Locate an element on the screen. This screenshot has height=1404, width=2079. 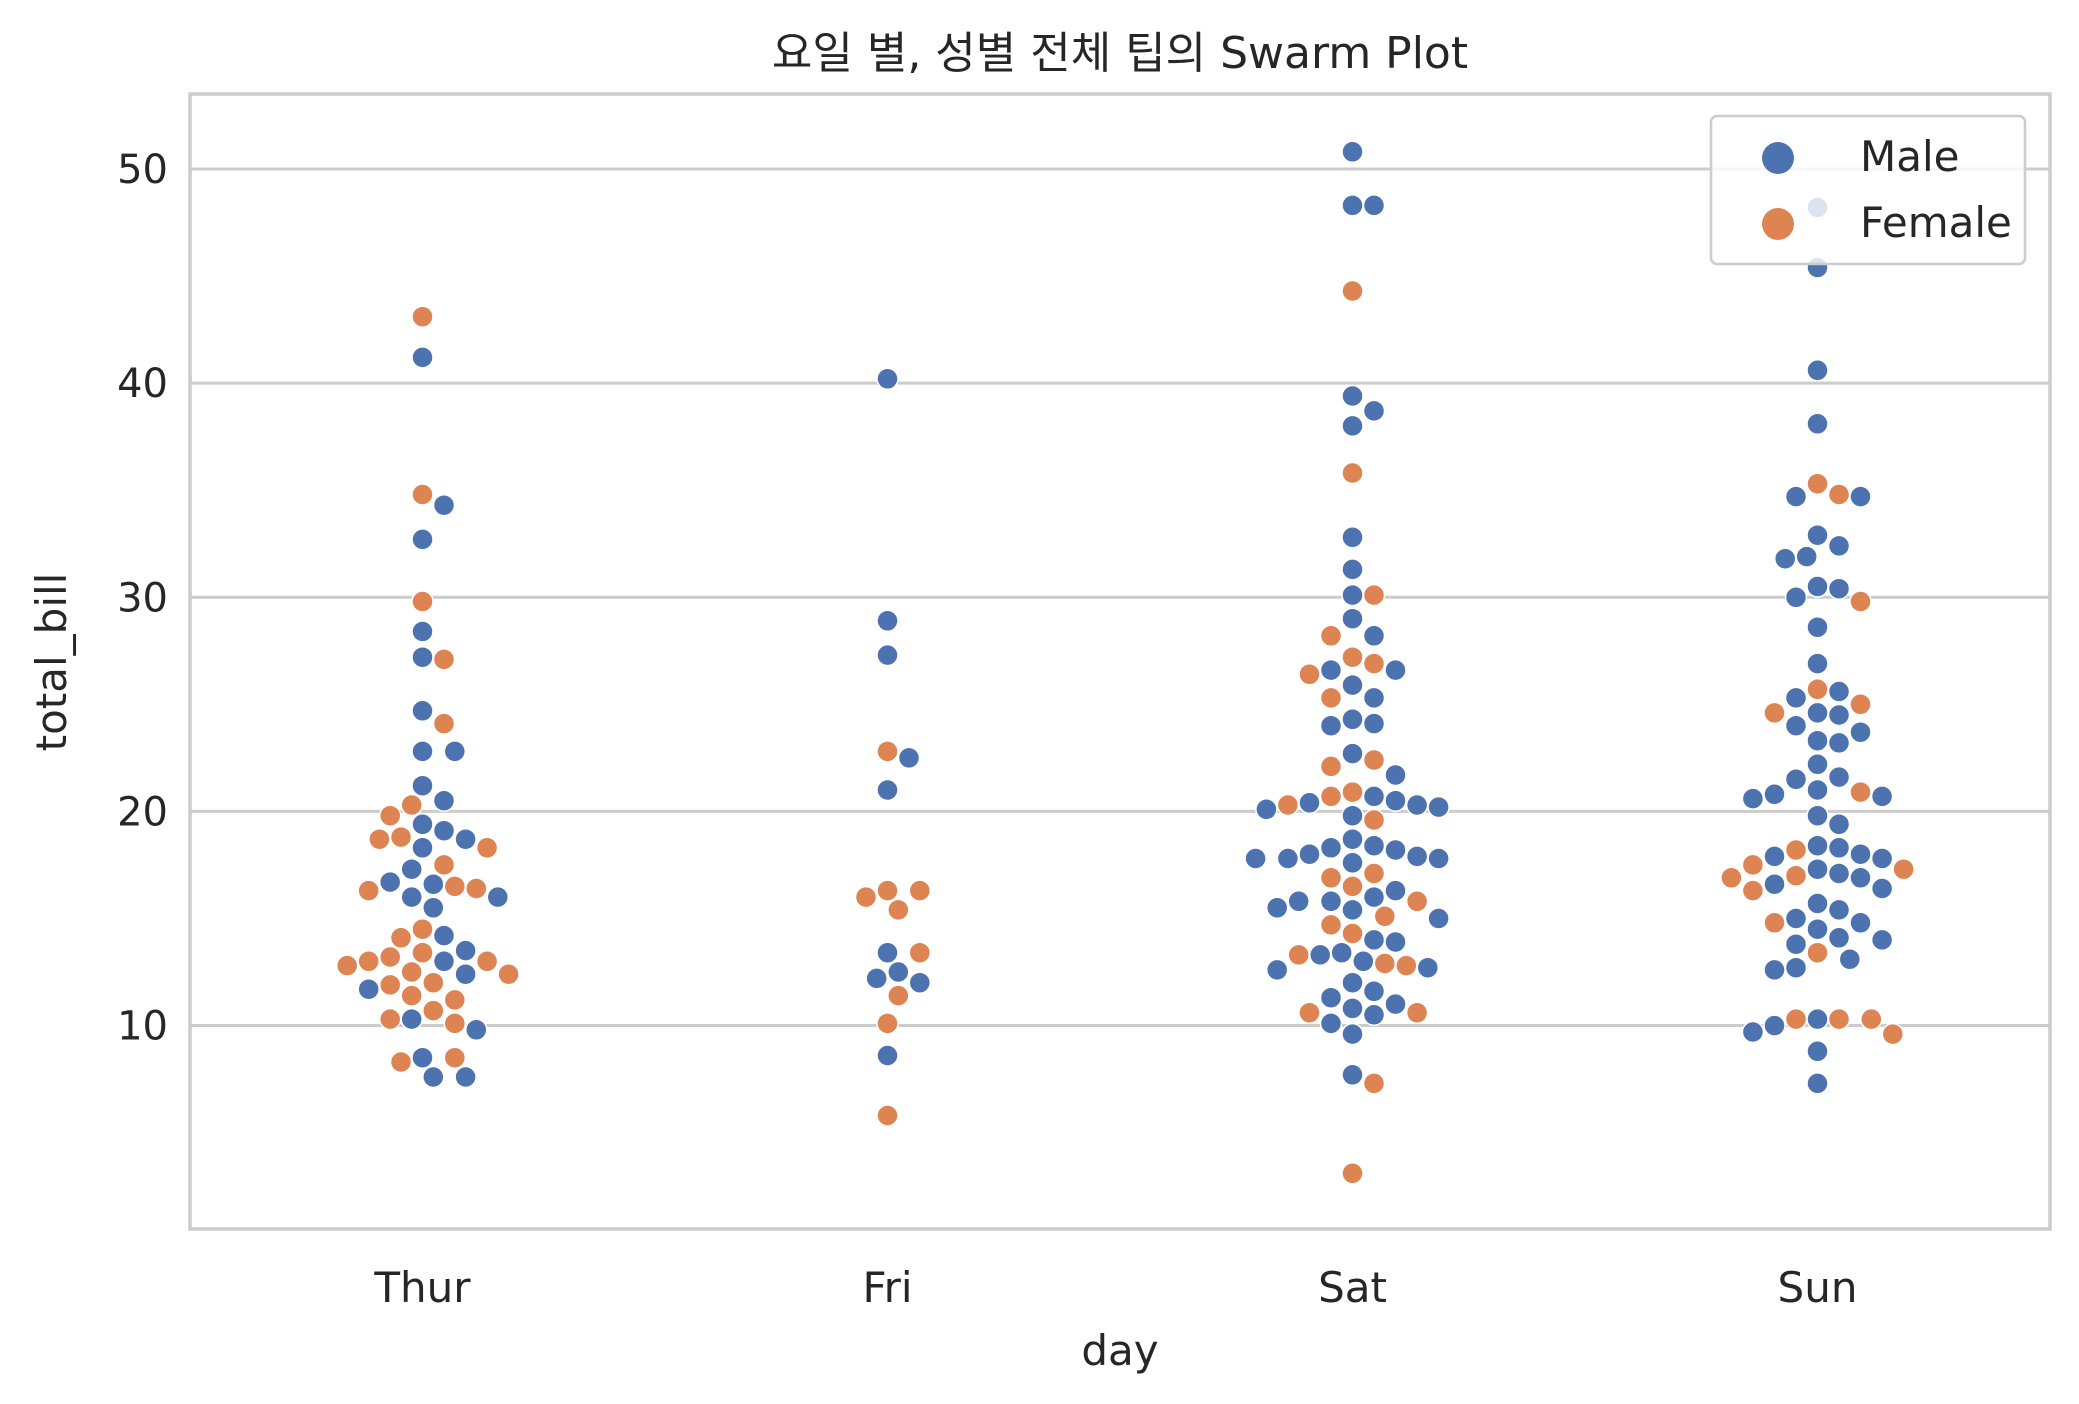
y-tick-label: 40 is located at coordinates (142, 384).